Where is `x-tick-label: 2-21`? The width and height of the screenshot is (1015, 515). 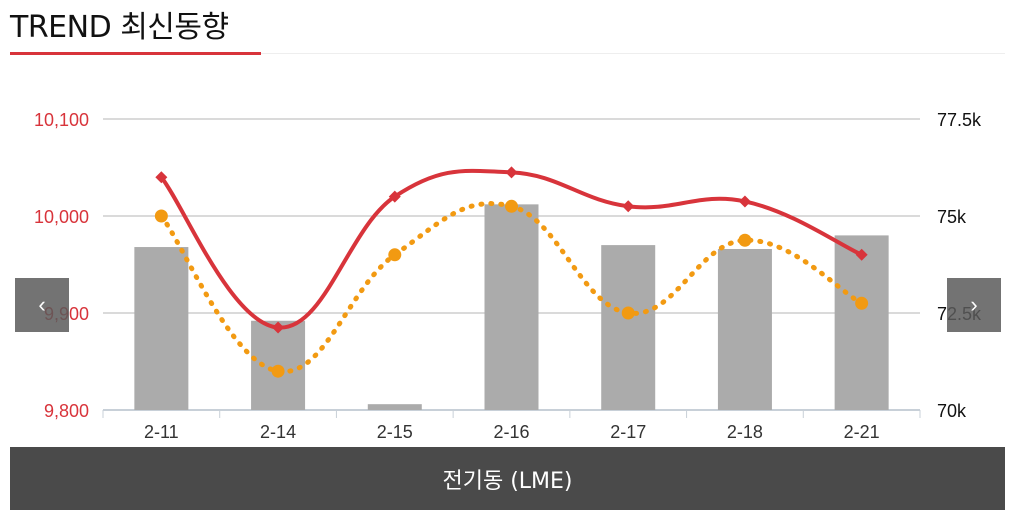 x-tick-label: 2-21 is located at coordinates (862, 432).